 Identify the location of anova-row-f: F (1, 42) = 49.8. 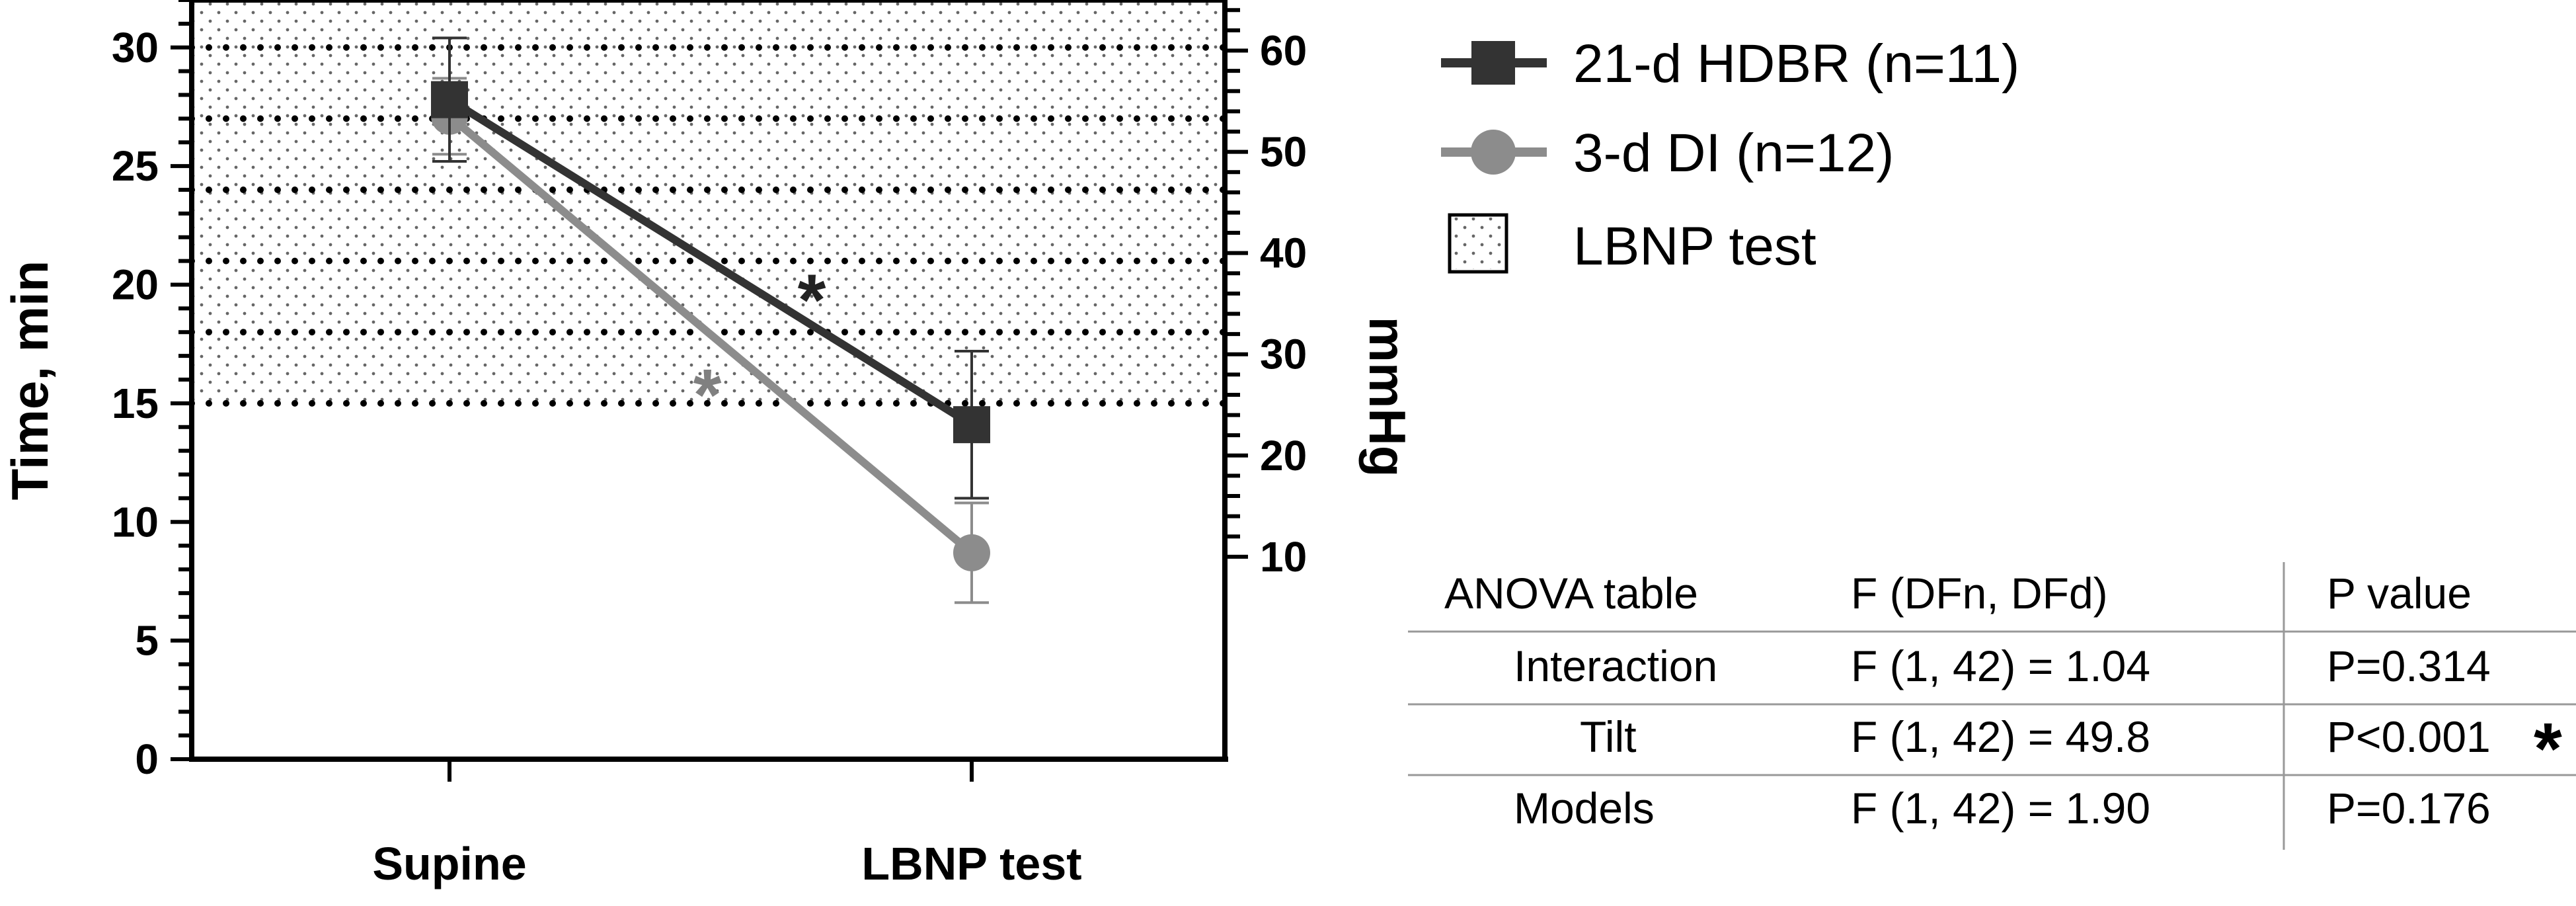
(2000, 736).